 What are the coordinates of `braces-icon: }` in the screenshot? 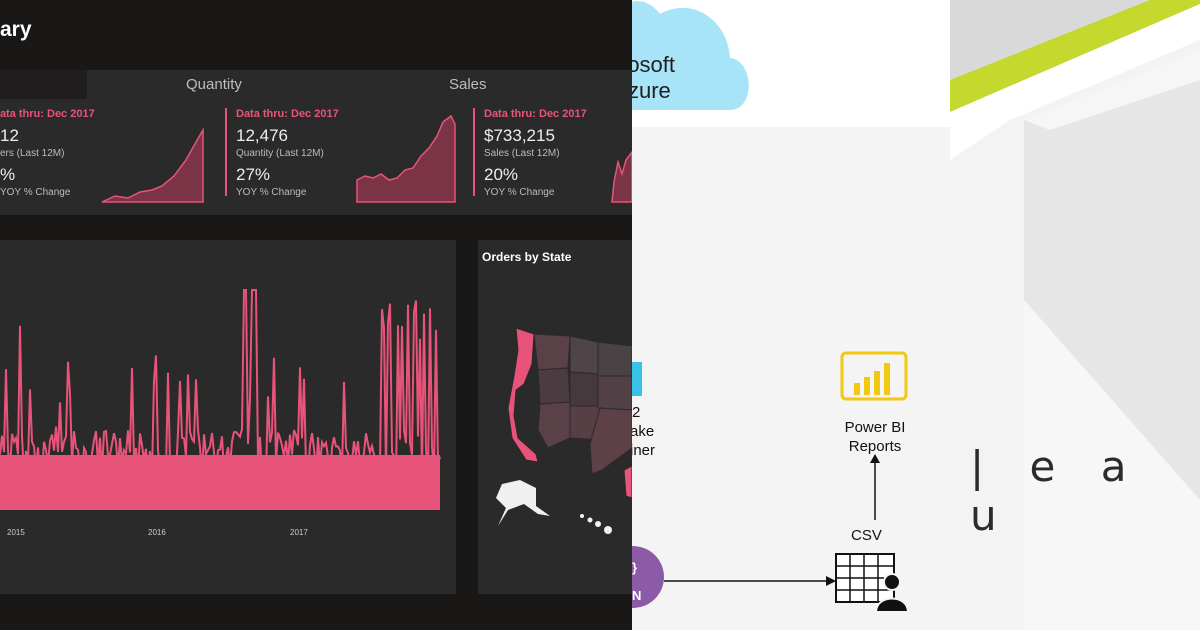 It's located at (635, 567).